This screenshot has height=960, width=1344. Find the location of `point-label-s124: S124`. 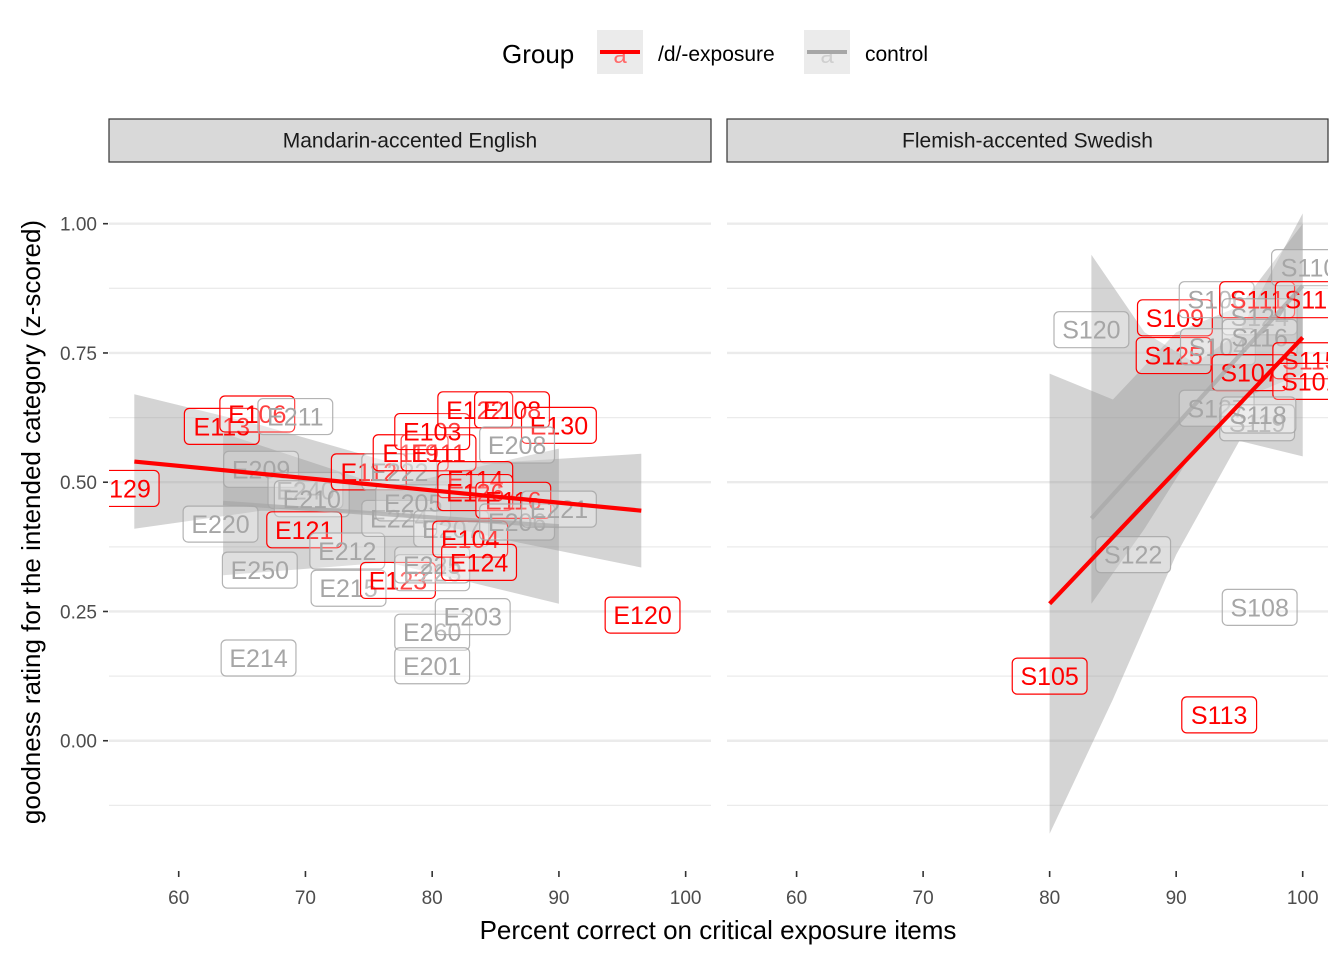

point-label-s124: S124 is located at coordinates (1259, 317).